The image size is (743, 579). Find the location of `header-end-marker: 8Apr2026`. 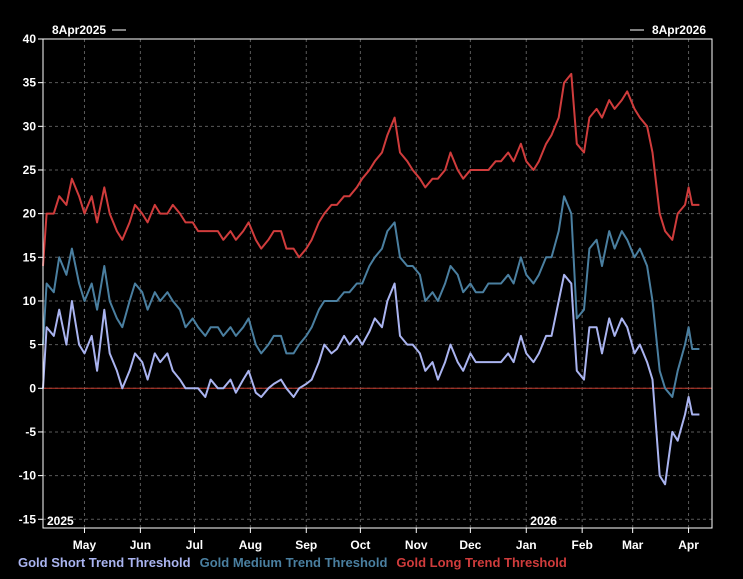

header-end-marker: 8Apr2026 is located at coordinates (668, 30).